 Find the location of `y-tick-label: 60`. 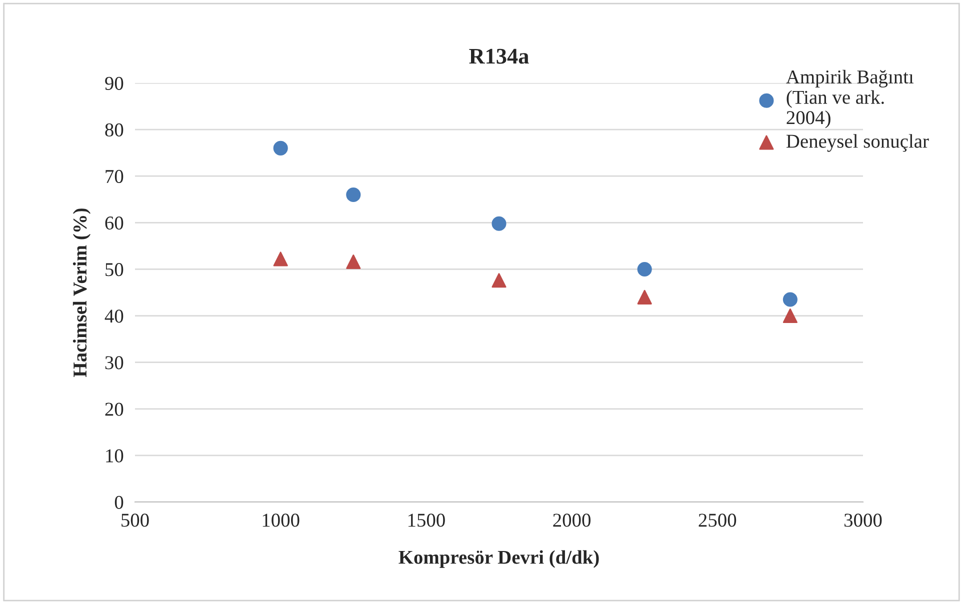

y-tick-label: 60 is located at coordinates (114, 223).